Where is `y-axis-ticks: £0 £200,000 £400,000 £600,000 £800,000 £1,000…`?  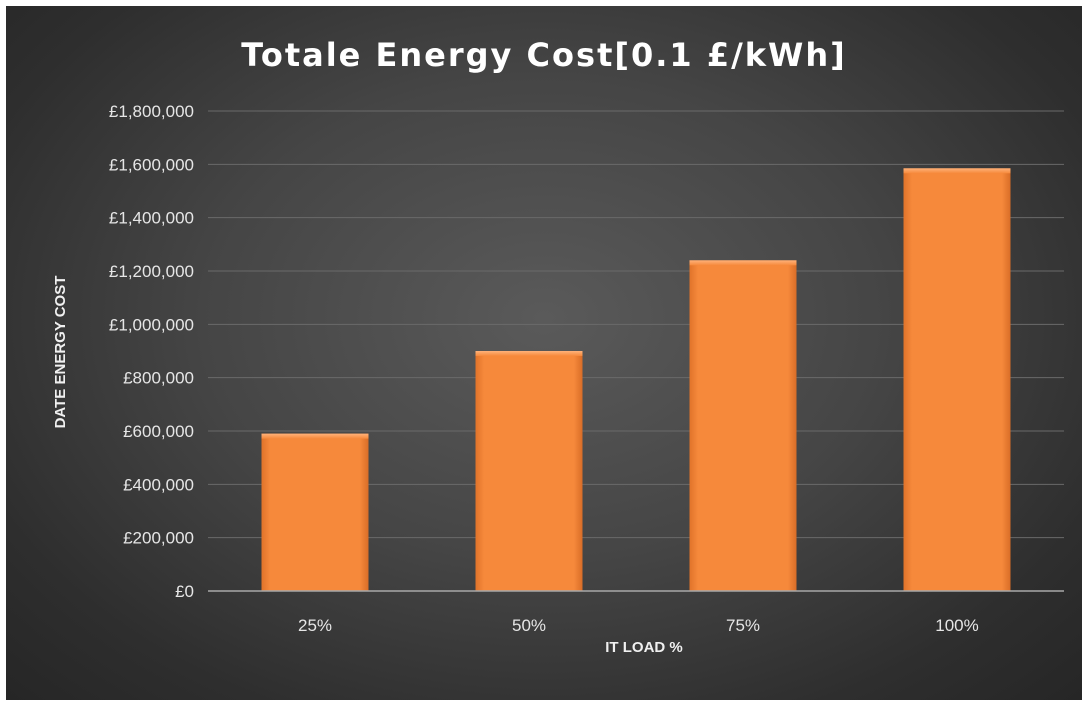
y-axis-ticks: £0 £200,000 £400,000 £600,000 £800,000 £1,000… is located at coordinates (151, 351).